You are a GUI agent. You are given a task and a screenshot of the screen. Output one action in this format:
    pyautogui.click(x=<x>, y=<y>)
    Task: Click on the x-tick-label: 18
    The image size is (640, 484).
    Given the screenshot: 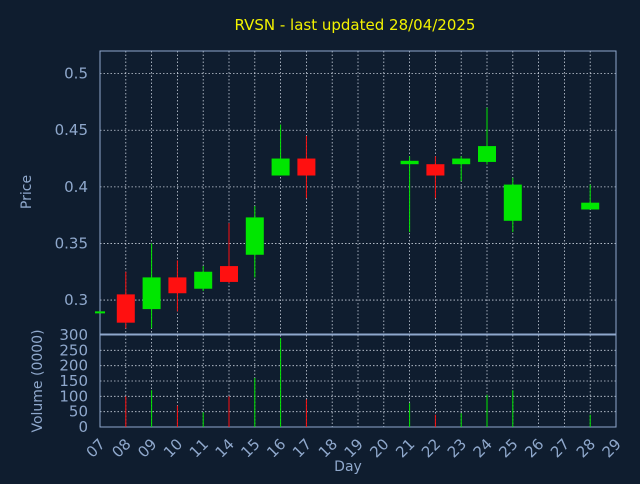 What is the action you would take?
    pyautogui.click(x=328, y=448)
    